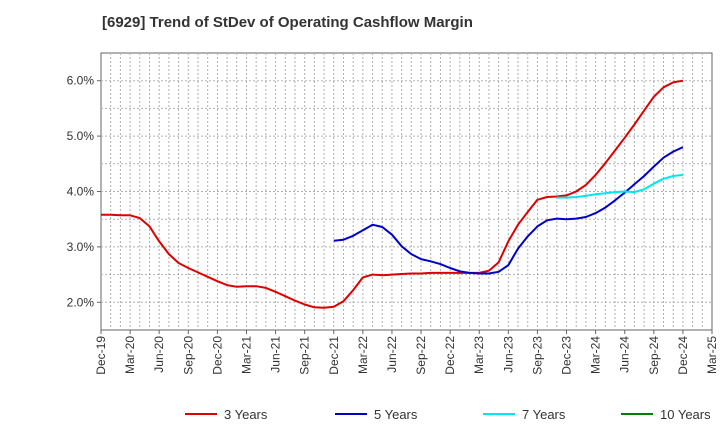  I want to click on x-tick-label: Mar-20, so click(130, 355).